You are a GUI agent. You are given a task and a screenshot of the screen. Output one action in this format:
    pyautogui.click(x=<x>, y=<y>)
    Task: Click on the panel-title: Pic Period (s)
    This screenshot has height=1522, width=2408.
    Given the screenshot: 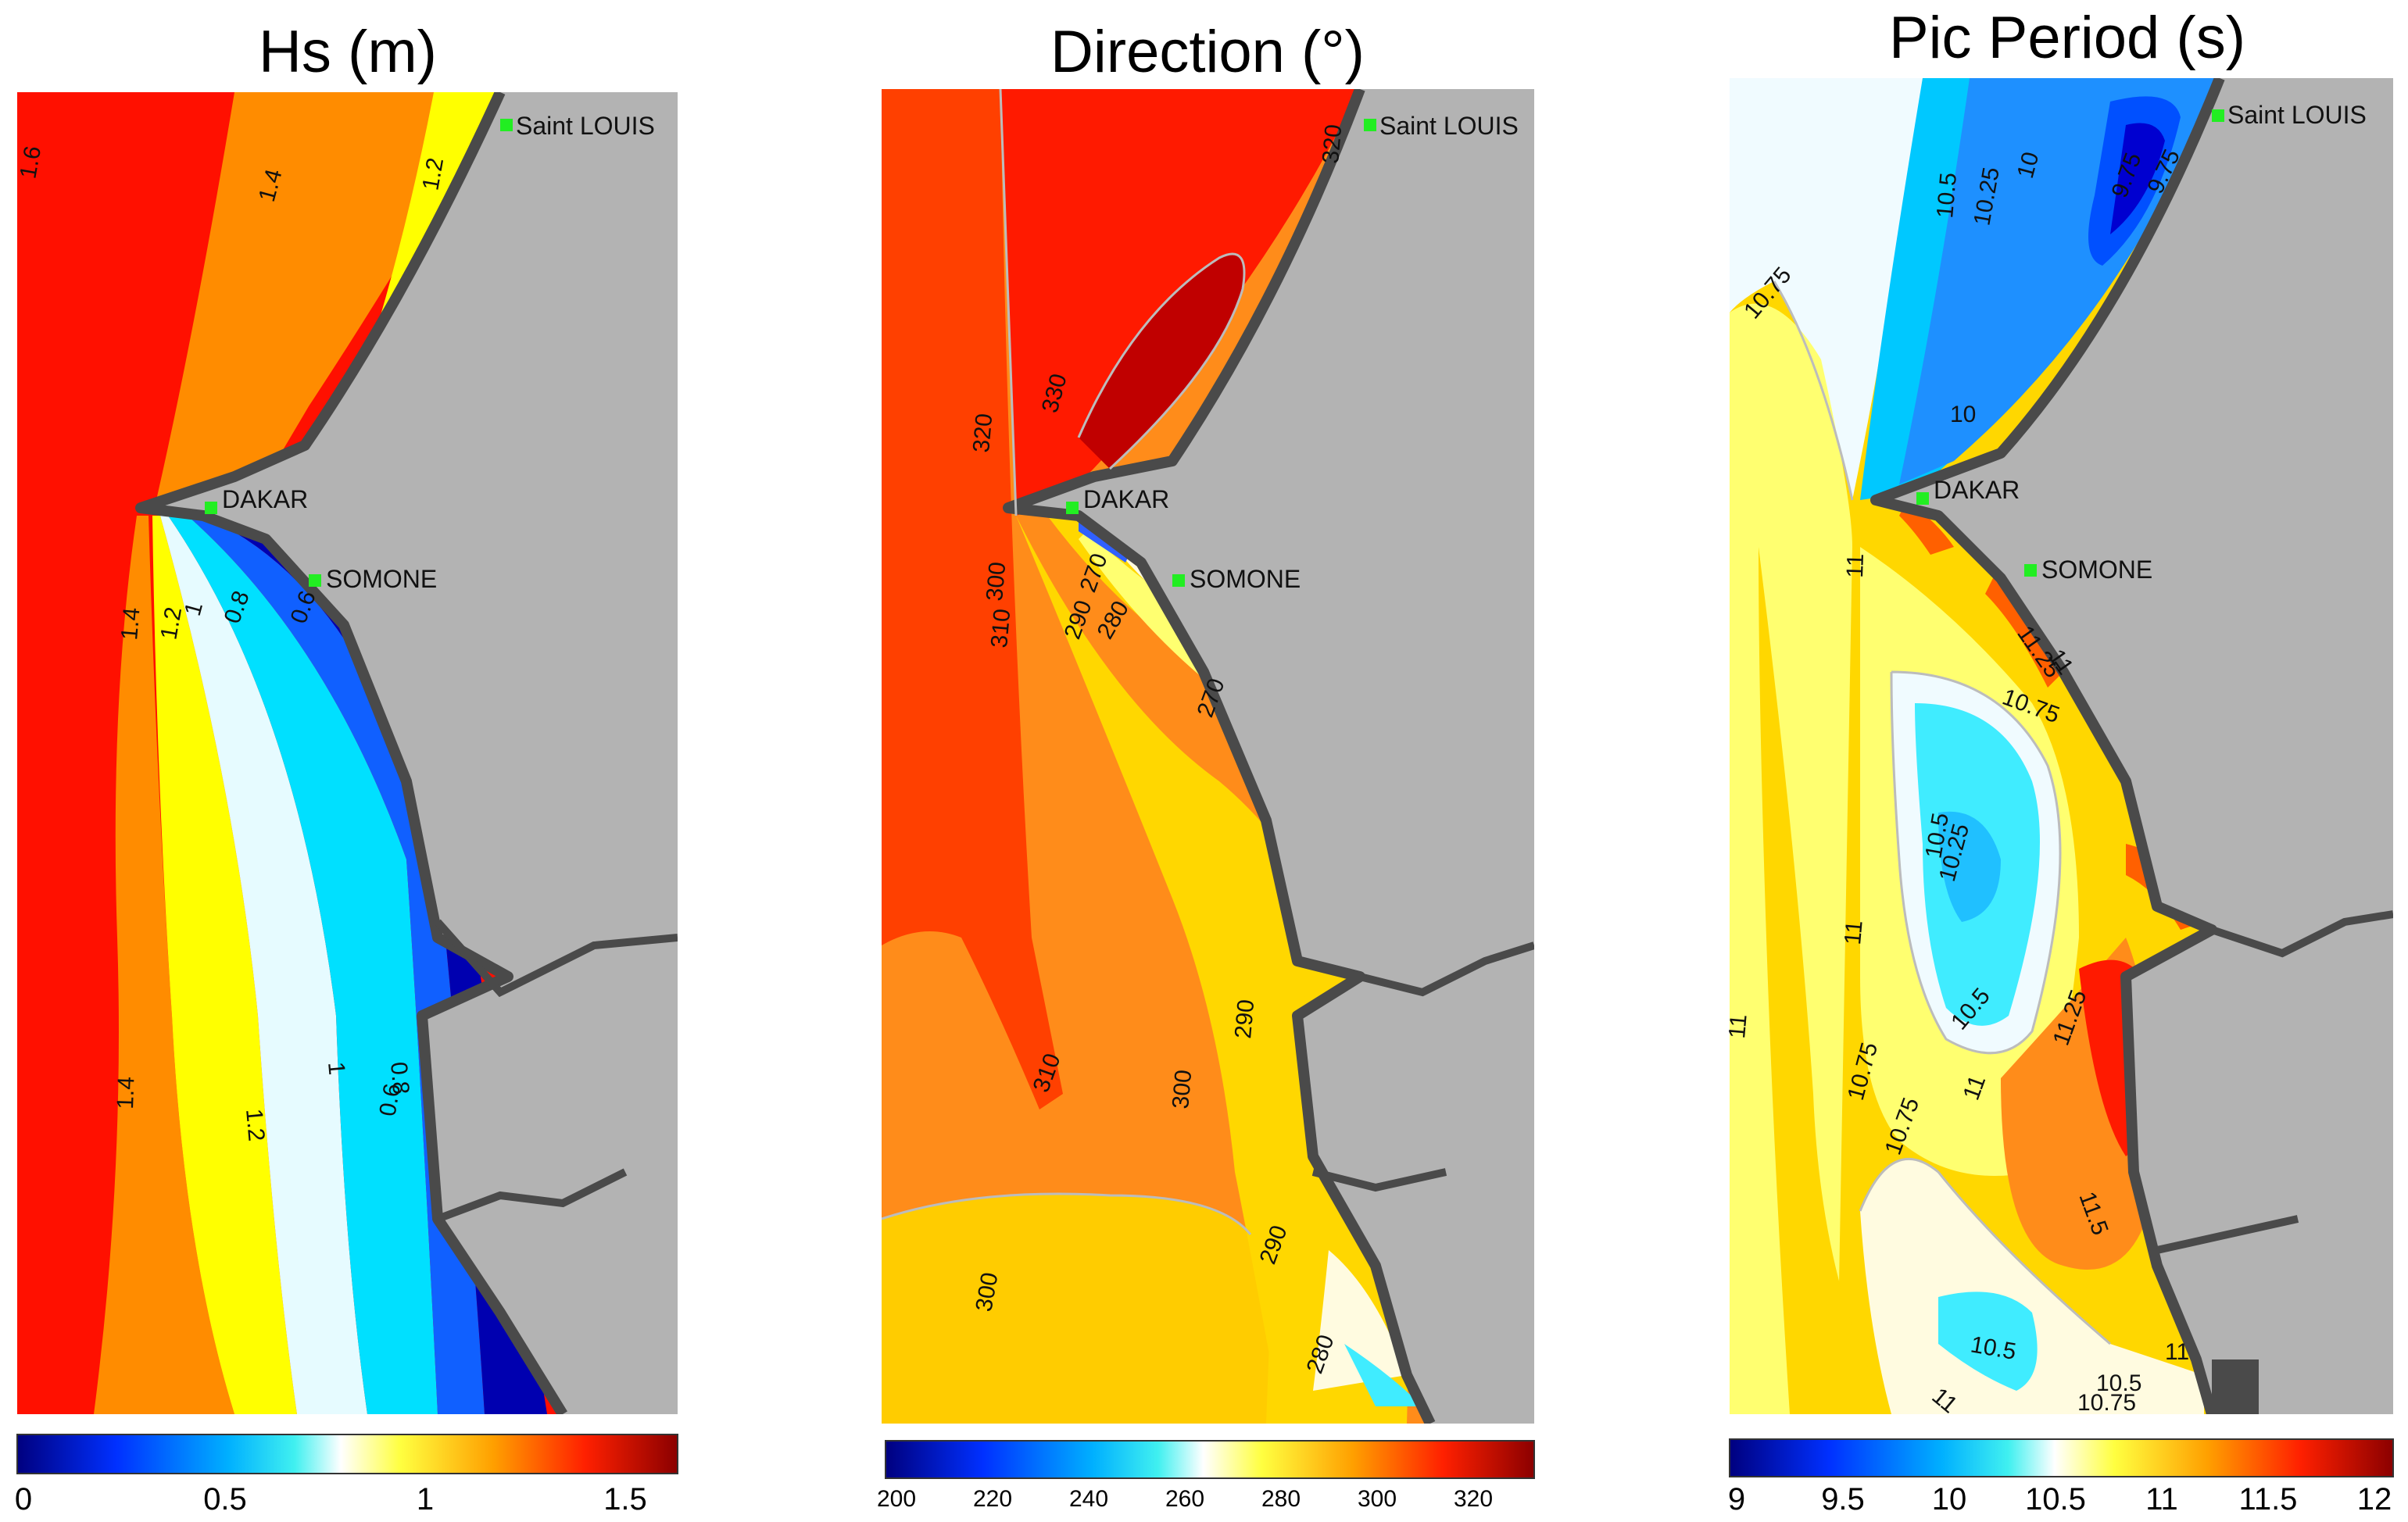 What is the action you would take?
    pyautogui.click(x=2067, y=38)
    